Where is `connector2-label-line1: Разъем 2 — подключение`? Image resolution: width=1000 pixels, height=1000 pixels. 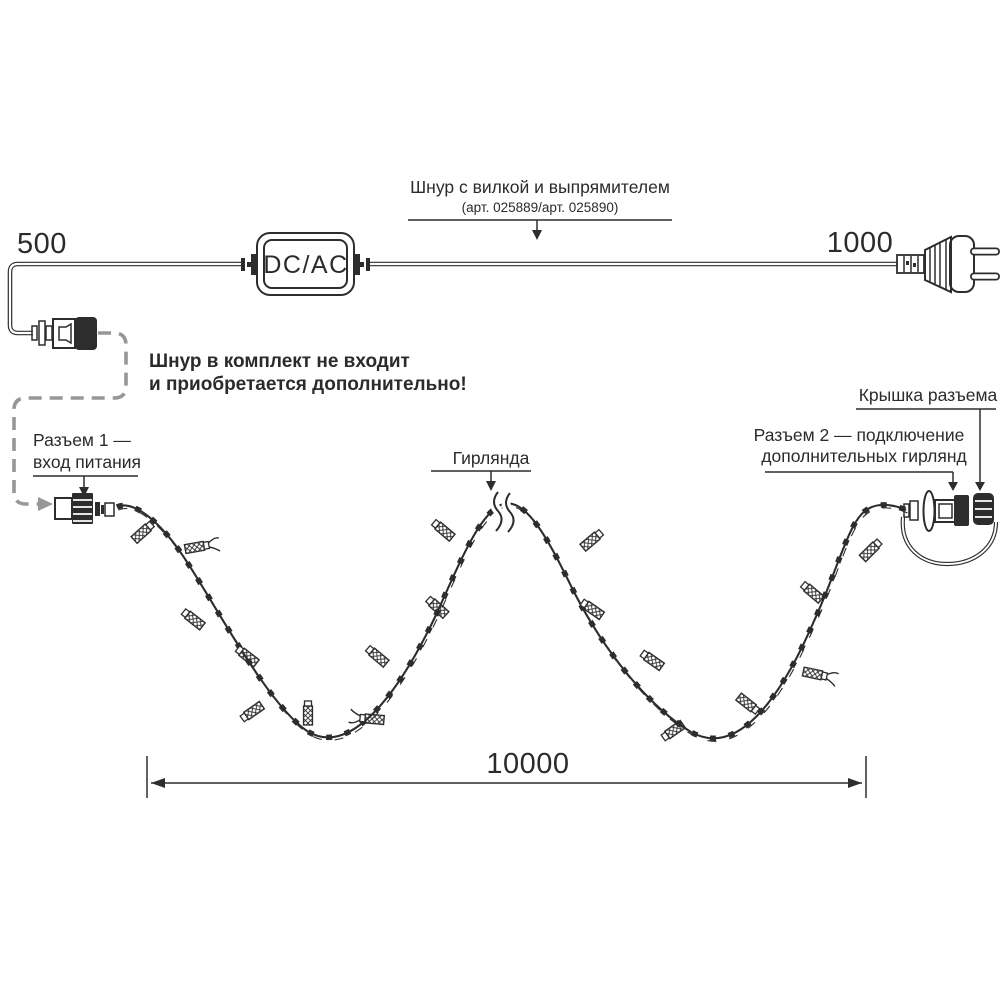
connector2-label-line1: Разъем 2 — подключение is located at coordinates (859, 435).